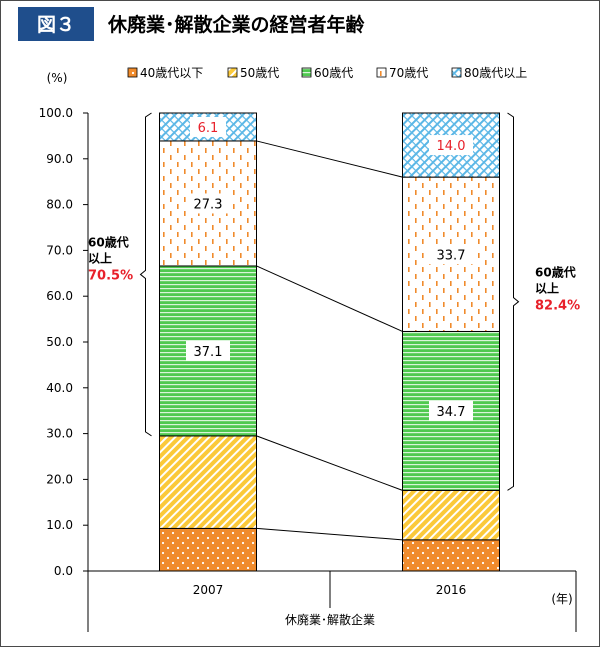 Image resolution: width=600 pixels, height=647 pixels. Describe the element at coordinates (57, 78) in the screenshot. I see `y-axis-unit-label: (%)` at that location.